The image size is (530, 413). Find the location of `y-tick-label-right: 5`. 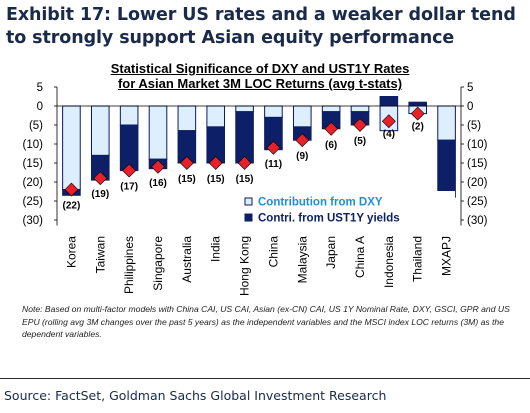

y-tick-label-right: 5 is located at coordinates (470, 88).